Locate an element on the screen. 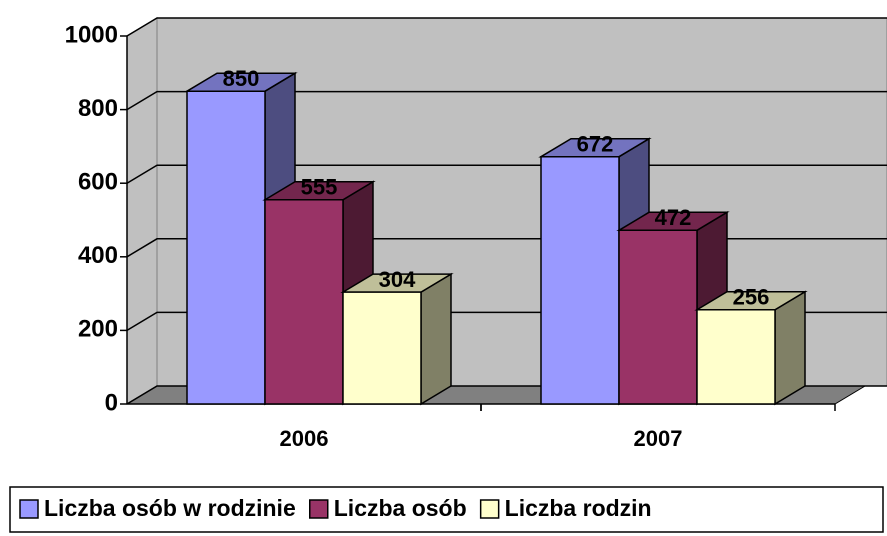 The width and height of the screenshot is (887, 536). x-tick-label: 2006 is located at coordinates (304, 438).